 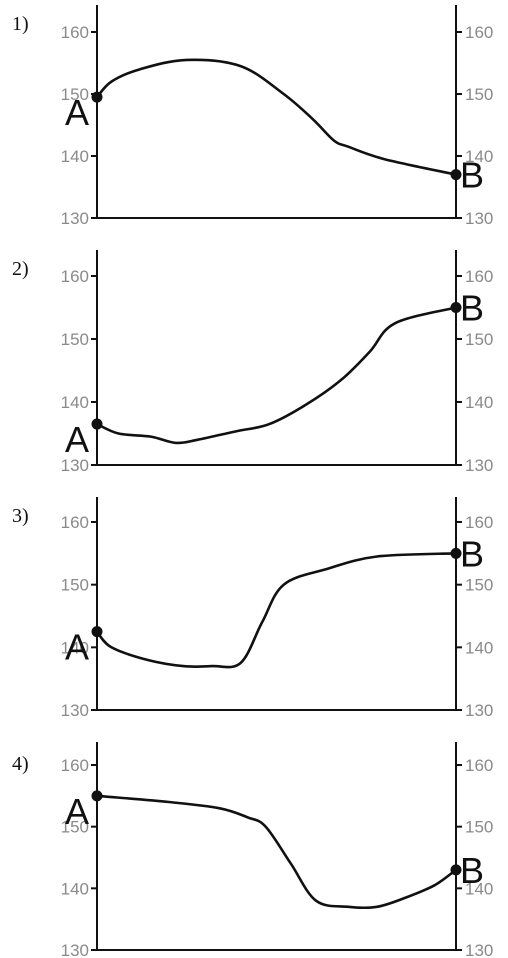 What do you see at coordinates (20, 24) in the screenshot?
I see `panel-label-1: 1)` at bounding box center [20, 24].